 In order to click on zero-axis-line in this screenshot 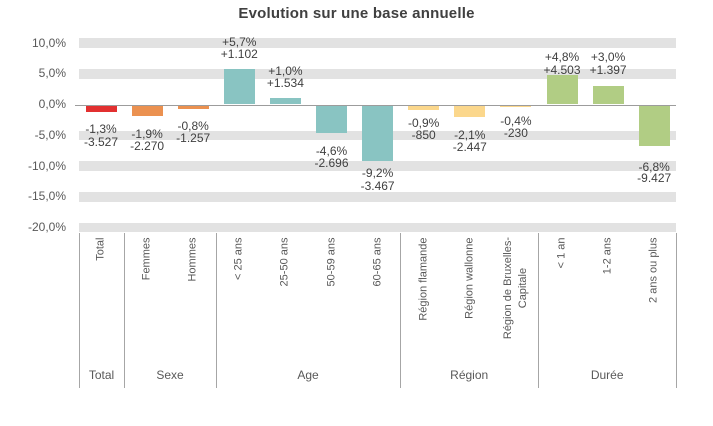, I will do `click(375, 105)`.